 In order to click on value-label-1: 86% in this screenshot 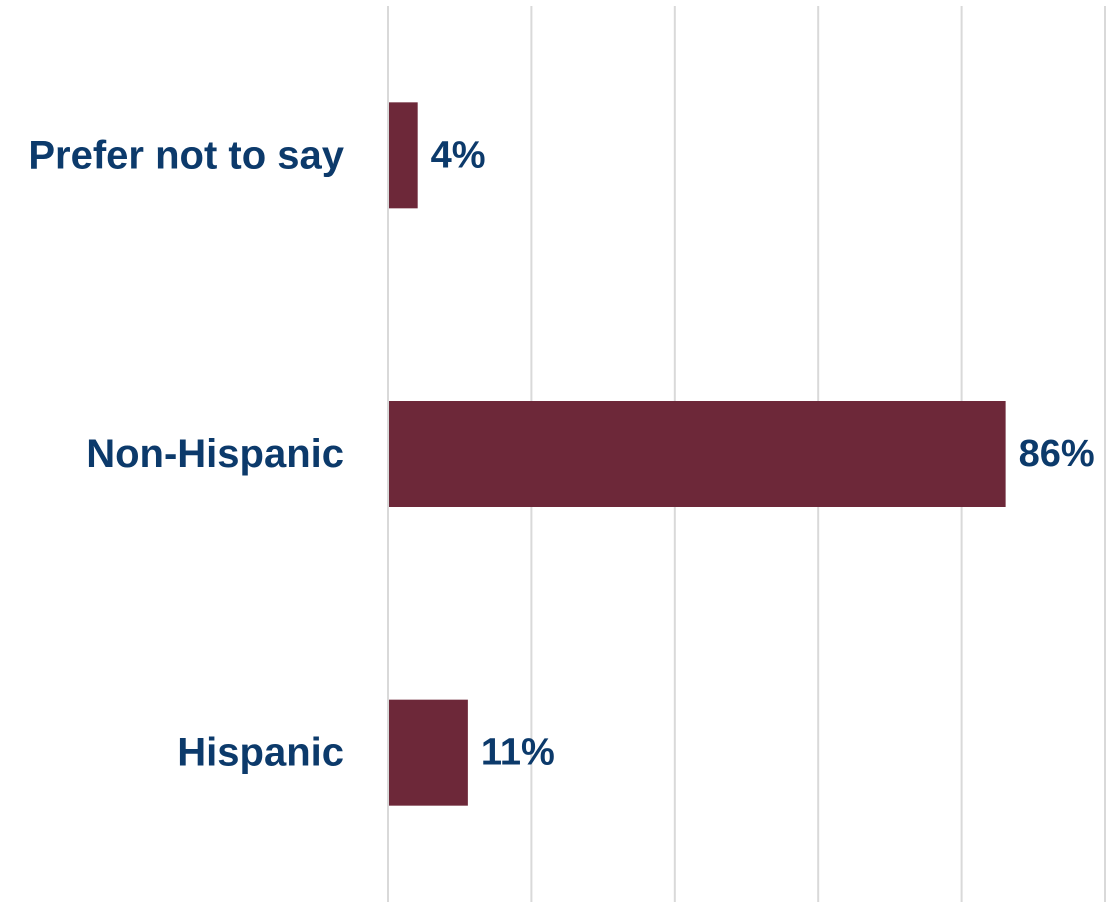, I will do `click(1057, 454)`.